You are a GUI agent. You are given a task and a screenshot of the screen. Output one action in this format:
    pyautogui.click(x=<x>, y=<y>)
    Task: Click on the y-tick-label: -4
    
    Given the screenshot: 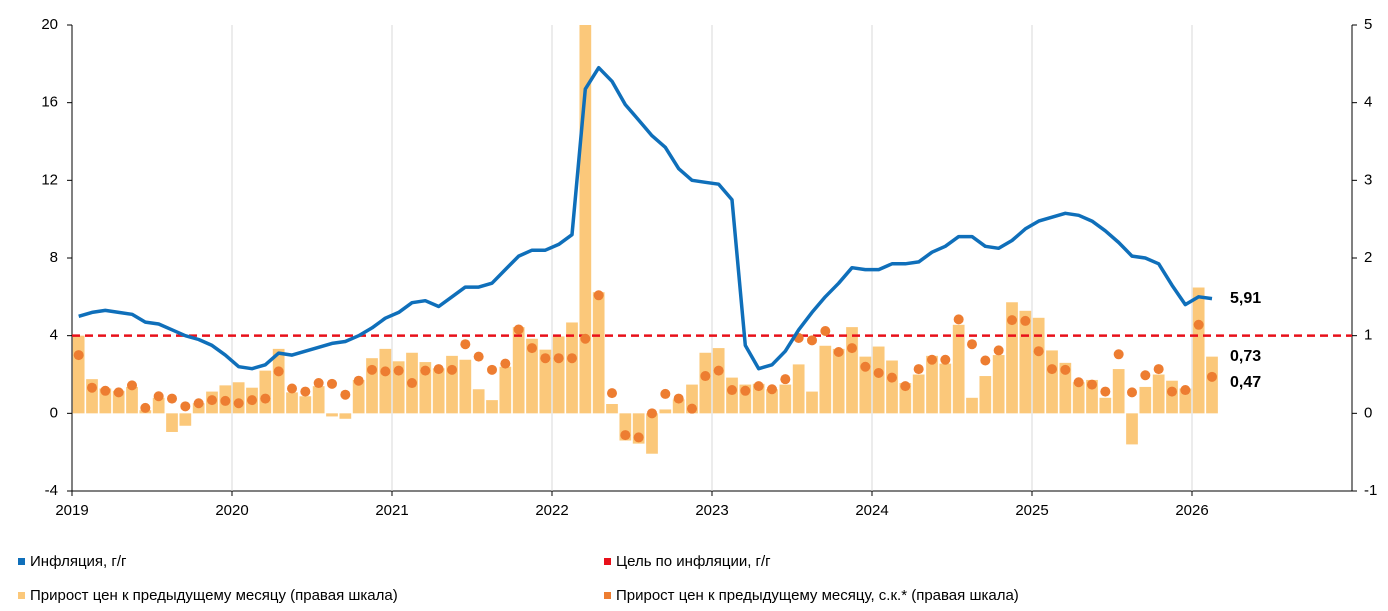 What is the action you would take?
    pyautogui.click(x=51, y=490)
    